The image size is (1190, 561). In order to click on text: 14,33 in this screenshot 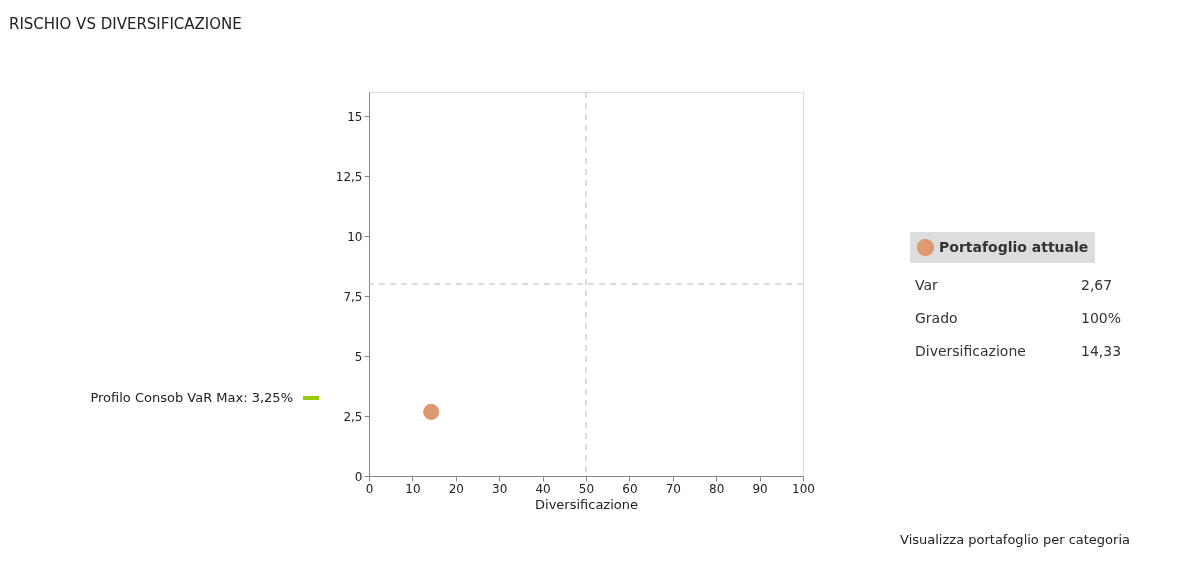, I will do `click(1101, 351)`.